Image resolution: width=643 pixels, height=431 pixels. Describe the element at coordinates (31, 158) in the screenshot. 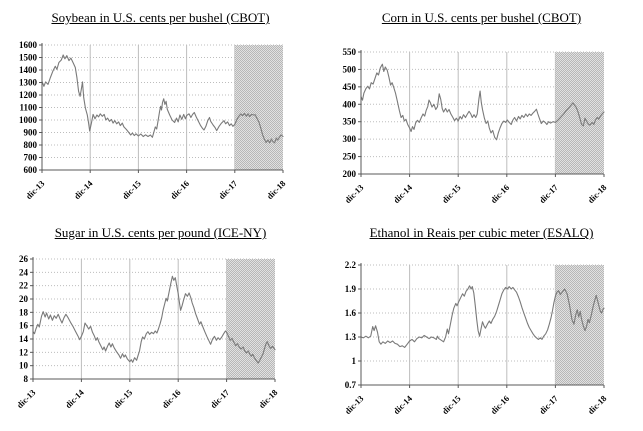

I see `y-tick-label: 700` at that location.